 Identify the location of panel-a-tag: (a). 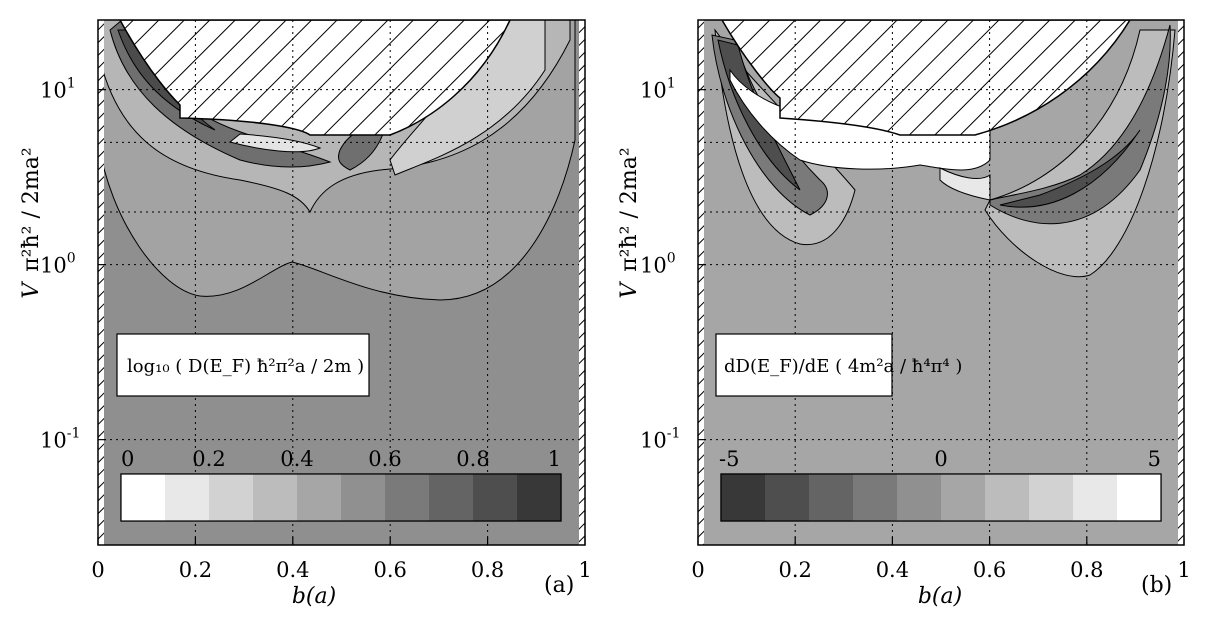
(559, 585).